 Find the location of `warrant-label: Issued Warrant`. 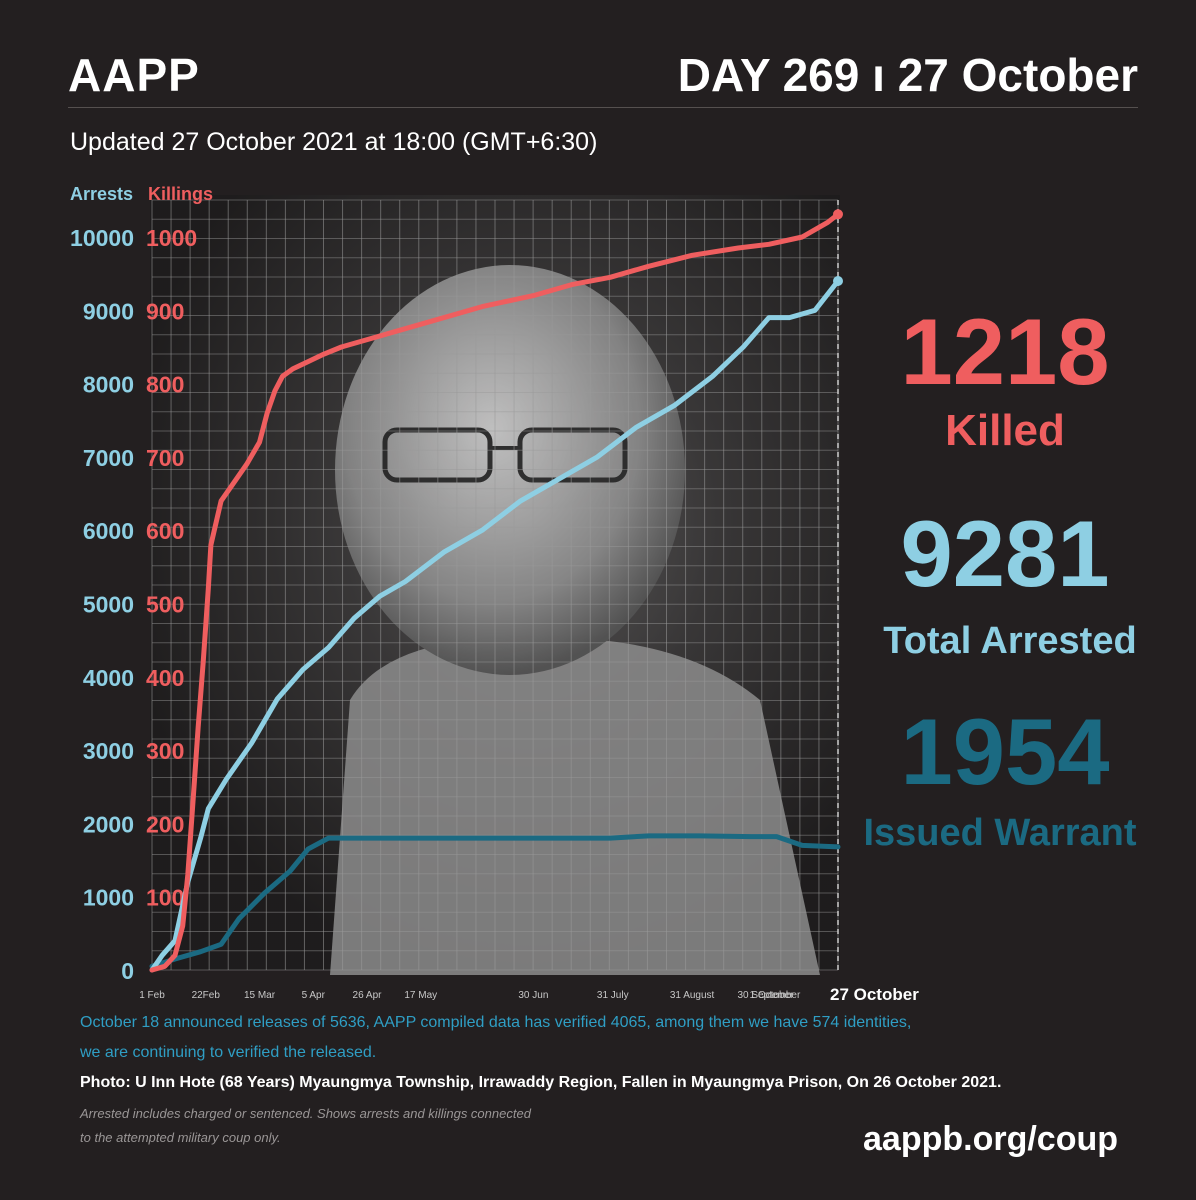

warrant-label: Issued Warrant is located at coordinates (1000, 833).